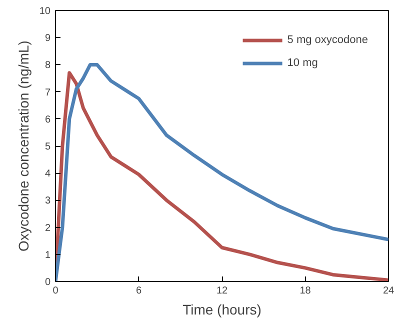 The width and height of the screenshot is (400, 320). What do you see at coordinates (47, 255) in the screenshot?
I see `y-tick-label: 1` at bounding box center [47, 255].